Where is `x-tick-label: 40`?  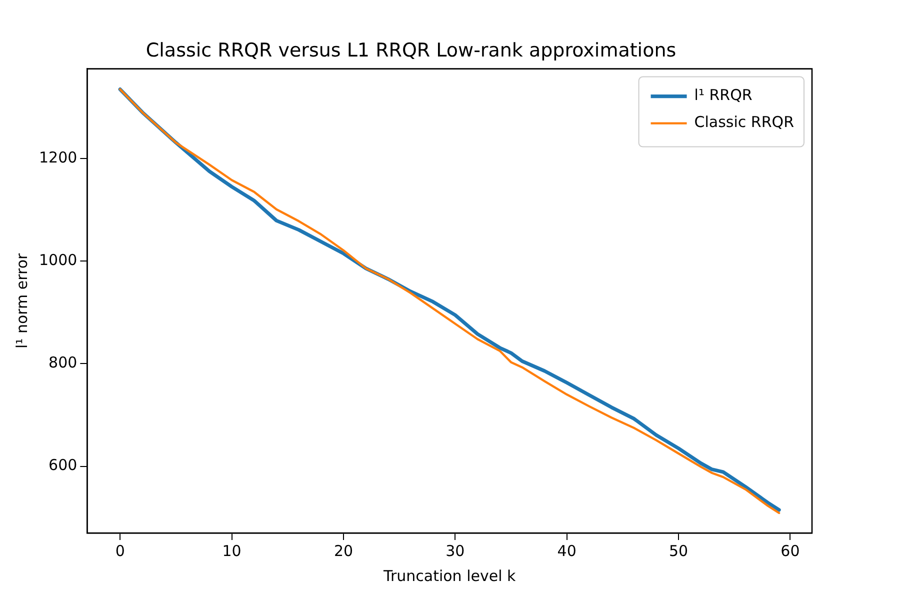 x-tick-label: 40 is located at coordinates (566, 551).